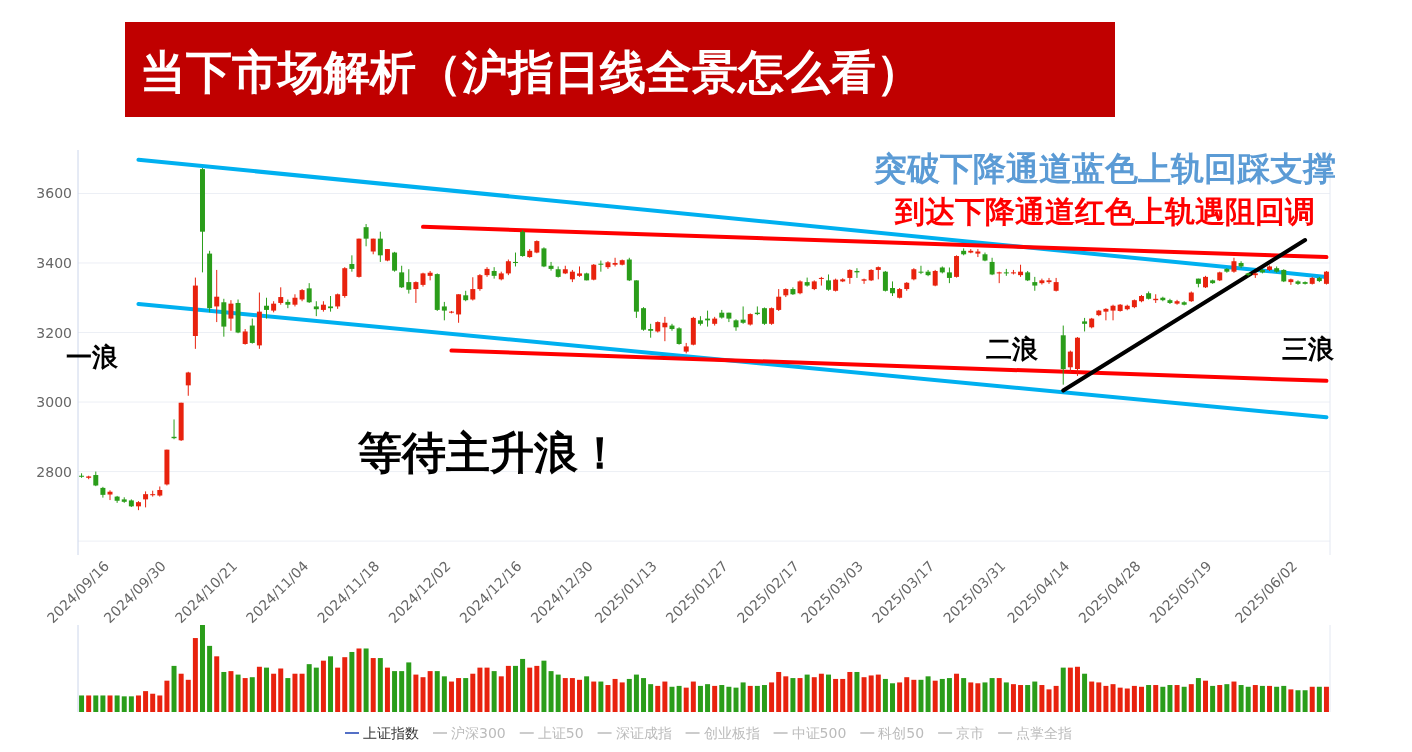 The height and width of the screenshot is (752, 1412). Describe the element at coordinates (54, 471) in the screenshot. I see `y-tick-label: 2800` at that location.